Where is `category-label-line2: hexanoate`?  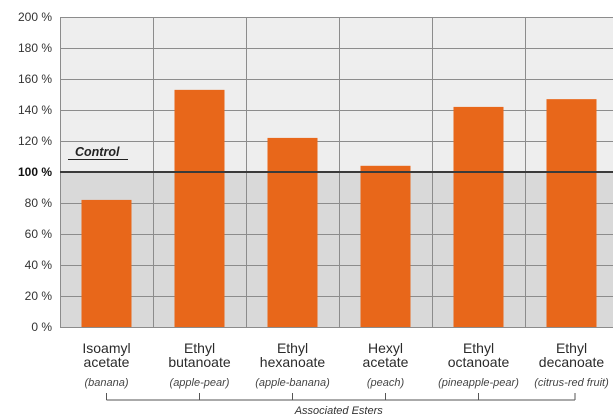 category-label-line2: hexanoate is located at coordinates (293, 362).